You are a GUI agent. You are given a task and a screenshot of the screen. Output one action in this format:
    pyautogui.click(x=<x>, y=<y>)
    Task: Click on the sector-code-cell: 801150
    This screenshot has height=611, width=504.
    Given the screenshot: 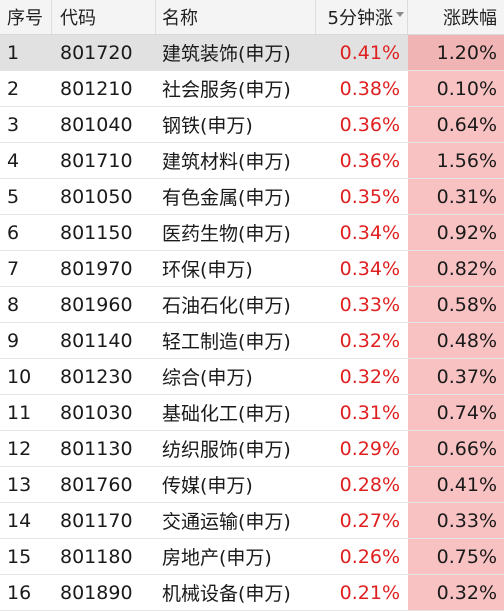 What is the action you would take?
    pyautogui.click(x=96, y=232)
    